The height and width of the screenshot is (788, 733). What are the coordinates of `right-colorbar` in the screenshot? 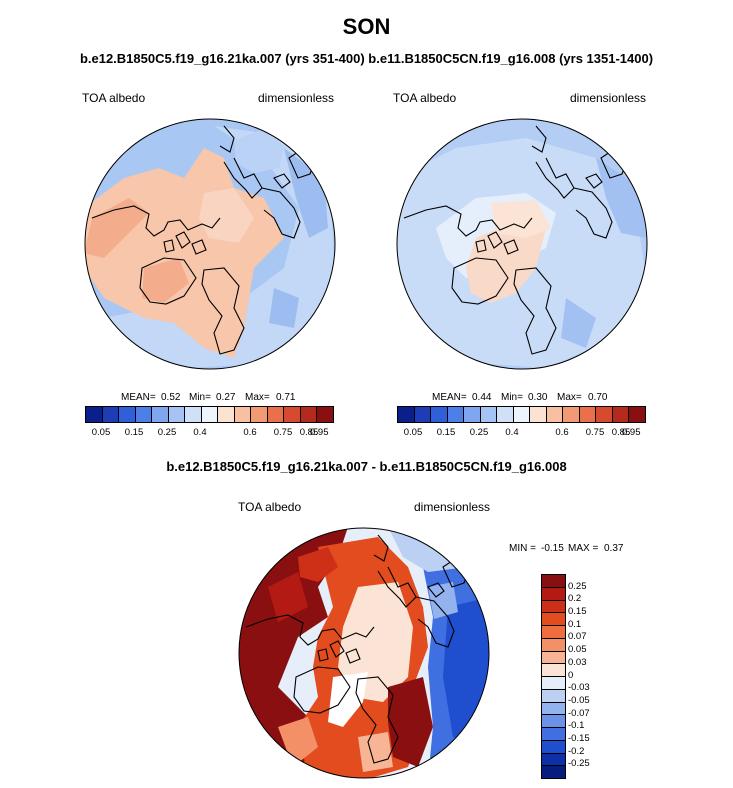 It's located at (521, 414).